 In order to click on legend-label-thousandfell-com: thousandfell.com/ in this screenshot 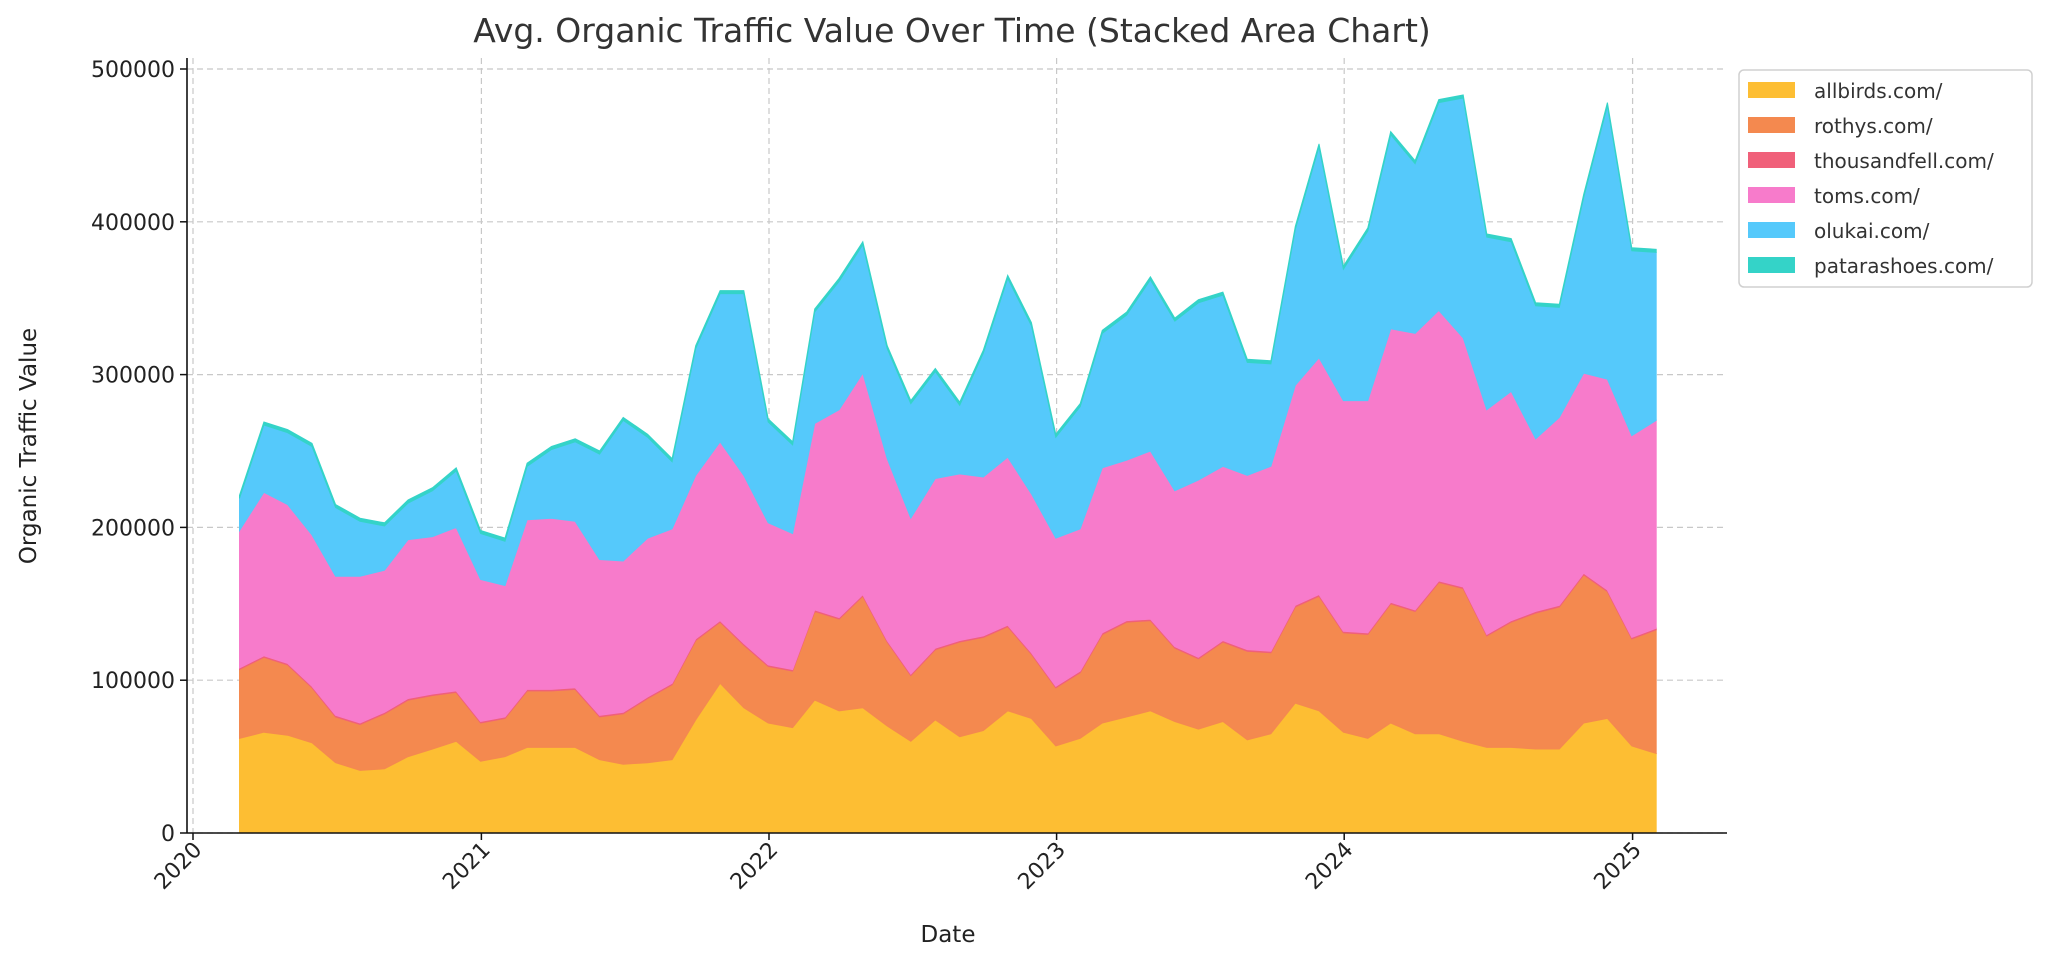, I will do `click(1904, 161)`.